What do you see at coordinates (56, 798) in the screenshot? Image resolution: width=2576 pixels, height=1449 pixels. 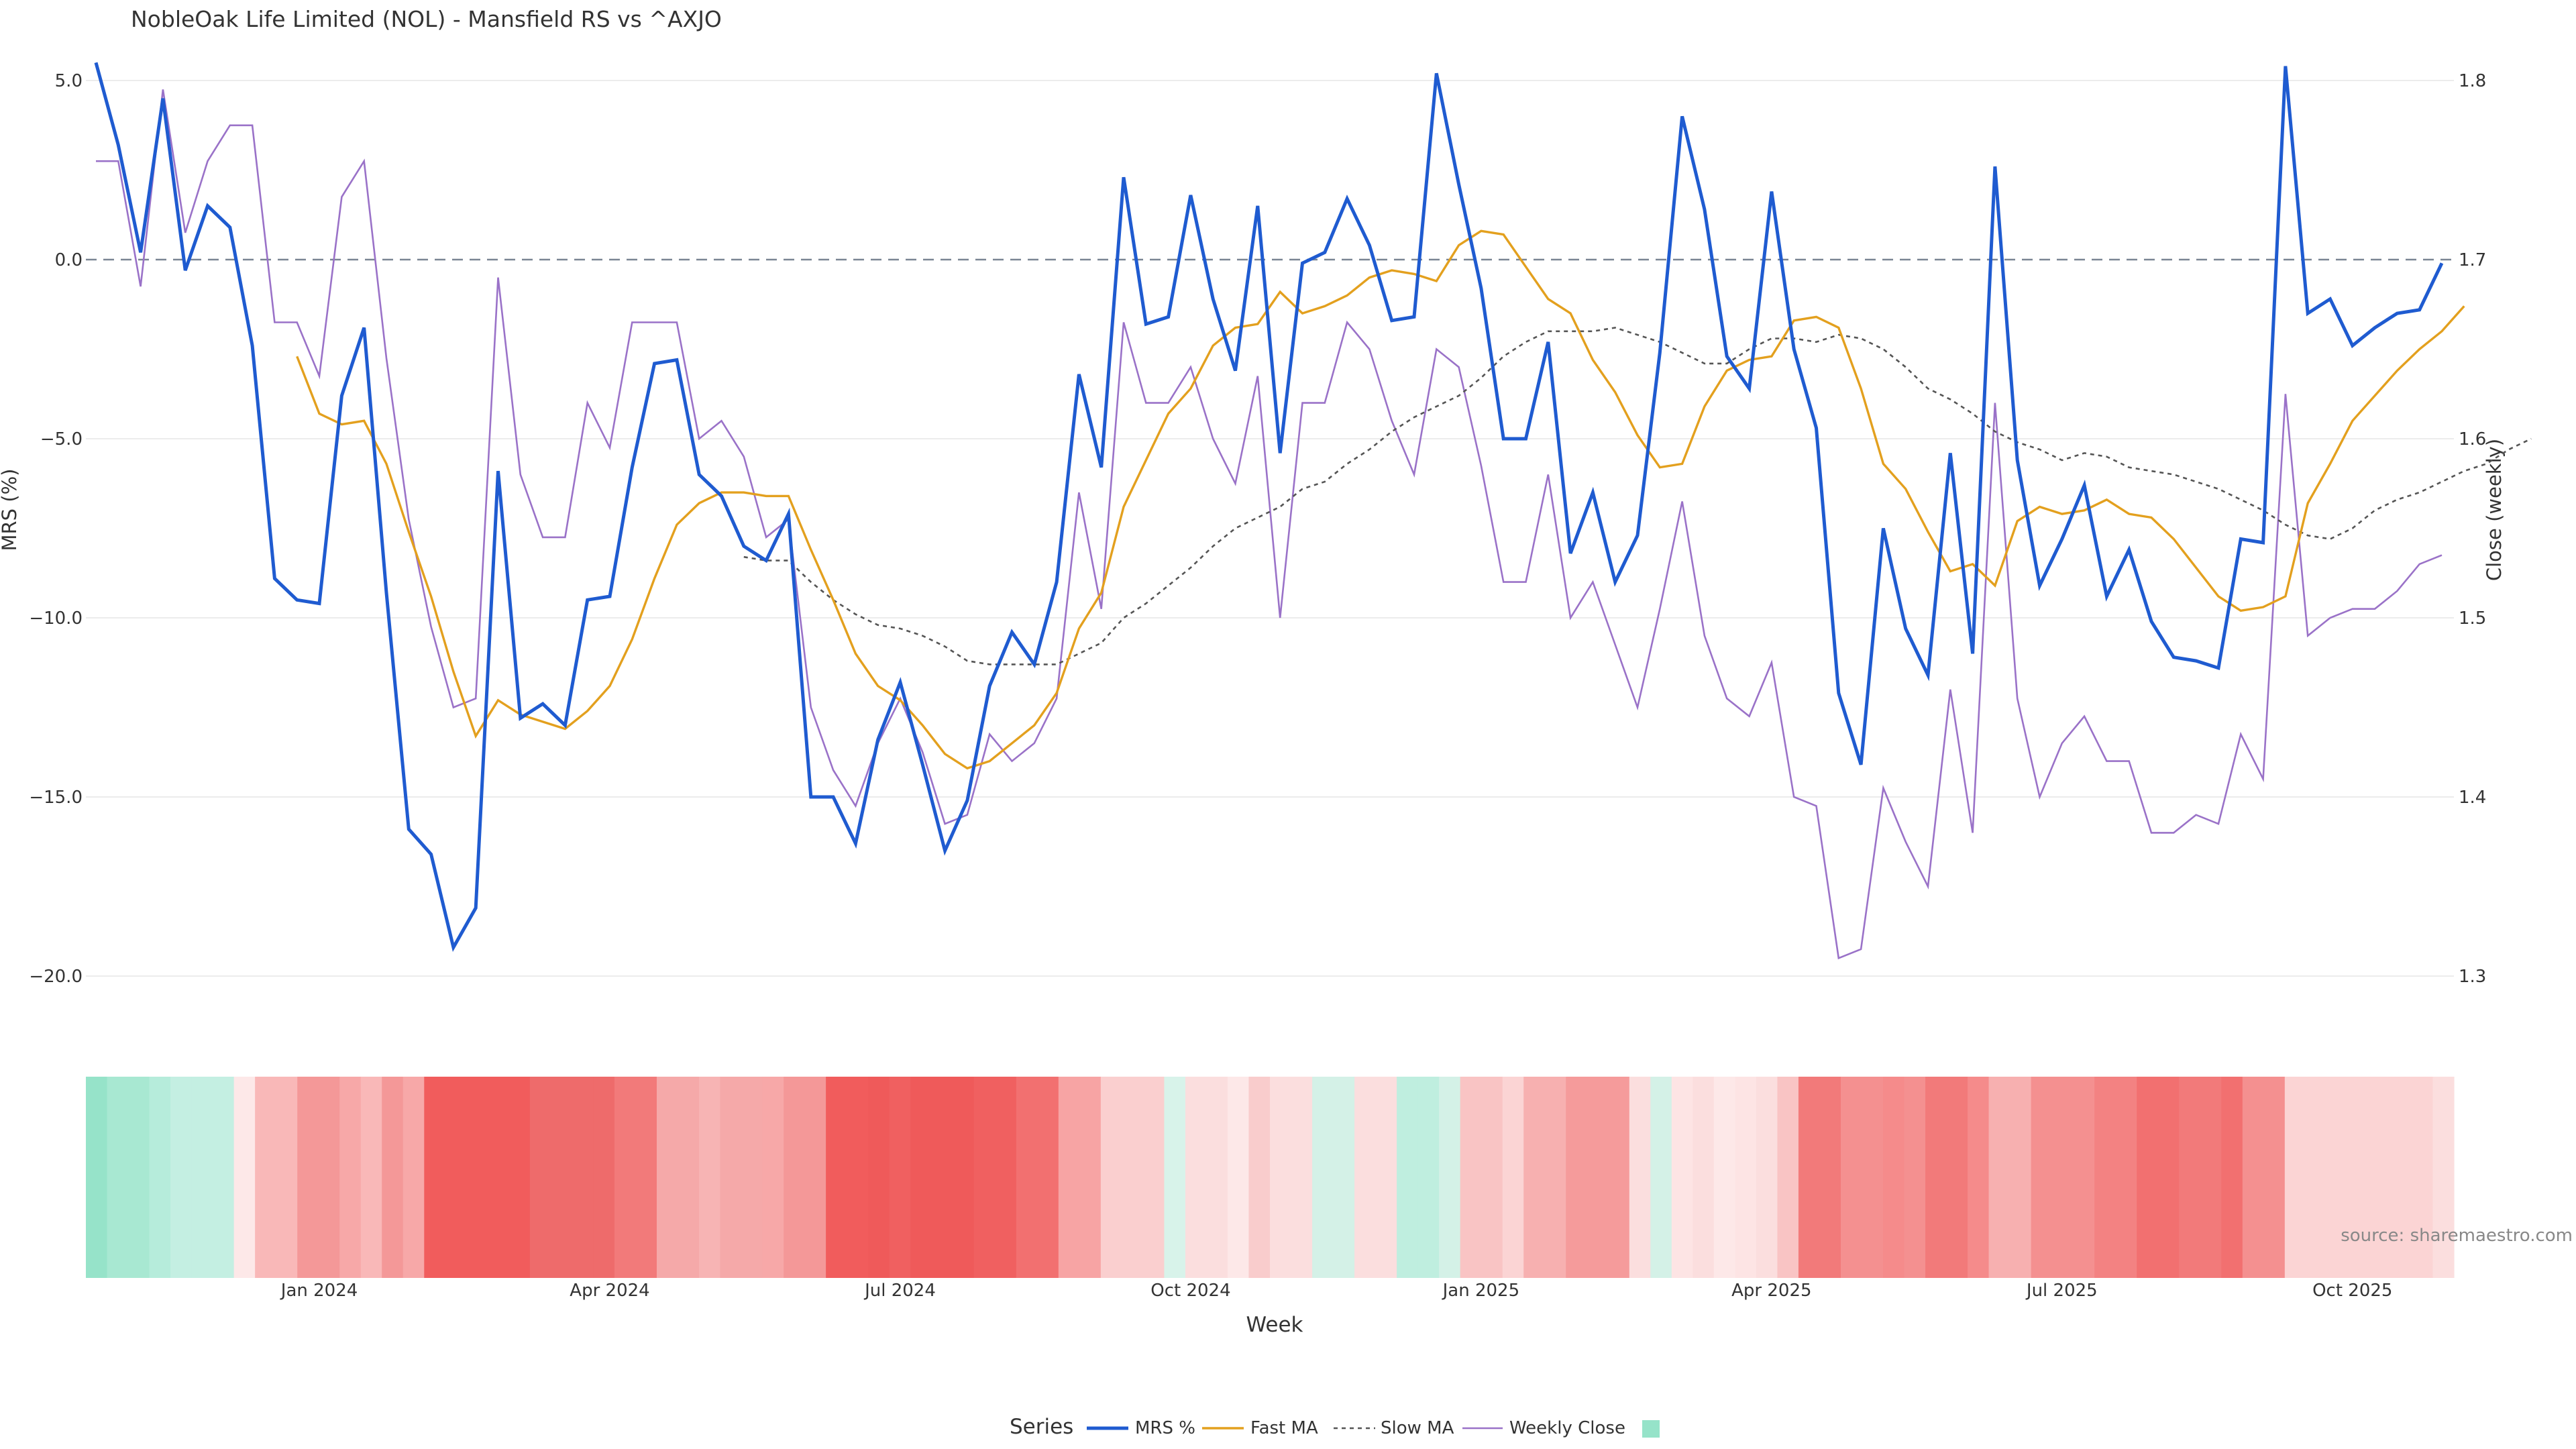 I see `y-tick-label: −15.0` at bounding box center [56, 798].